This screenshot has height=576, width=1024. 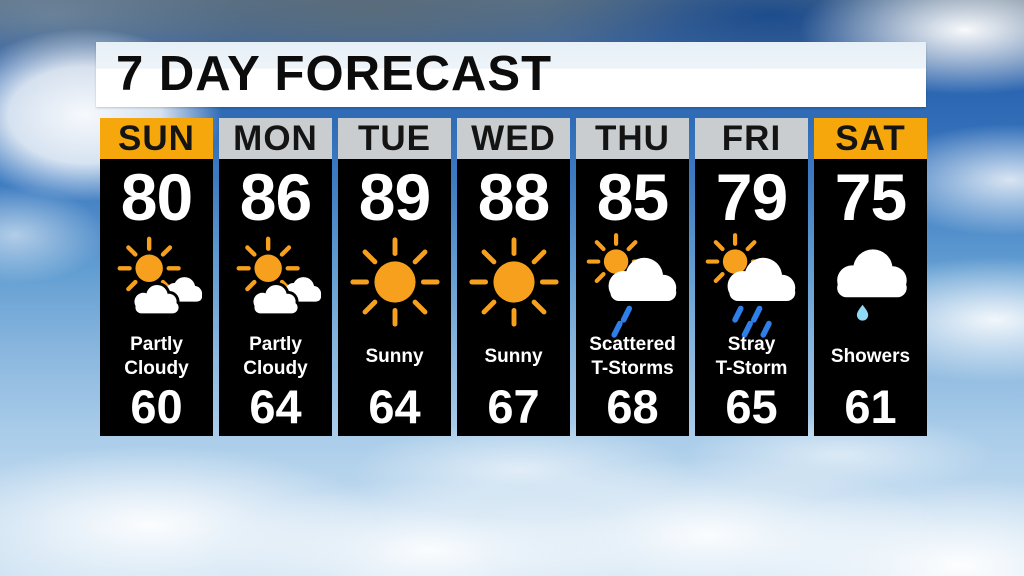 I want to click on day-column-wed: WED 88 Sunny 67, so click(x=513, y=277).